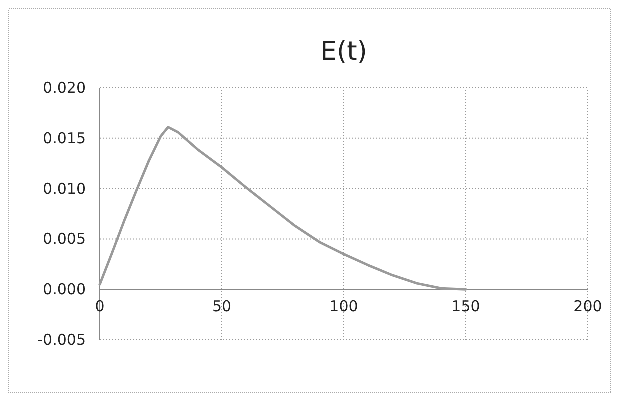 The height and width of the screenshot is (402, 620). I want to click on y-tick-label: 0.000, so click(64, 289).